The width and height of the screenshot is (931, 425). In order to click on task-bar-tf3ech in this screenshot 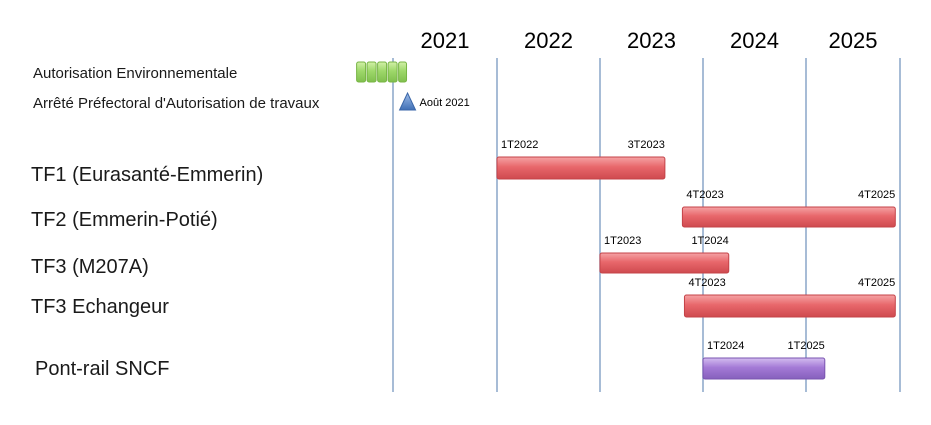, I will do `click(789, 306)`.